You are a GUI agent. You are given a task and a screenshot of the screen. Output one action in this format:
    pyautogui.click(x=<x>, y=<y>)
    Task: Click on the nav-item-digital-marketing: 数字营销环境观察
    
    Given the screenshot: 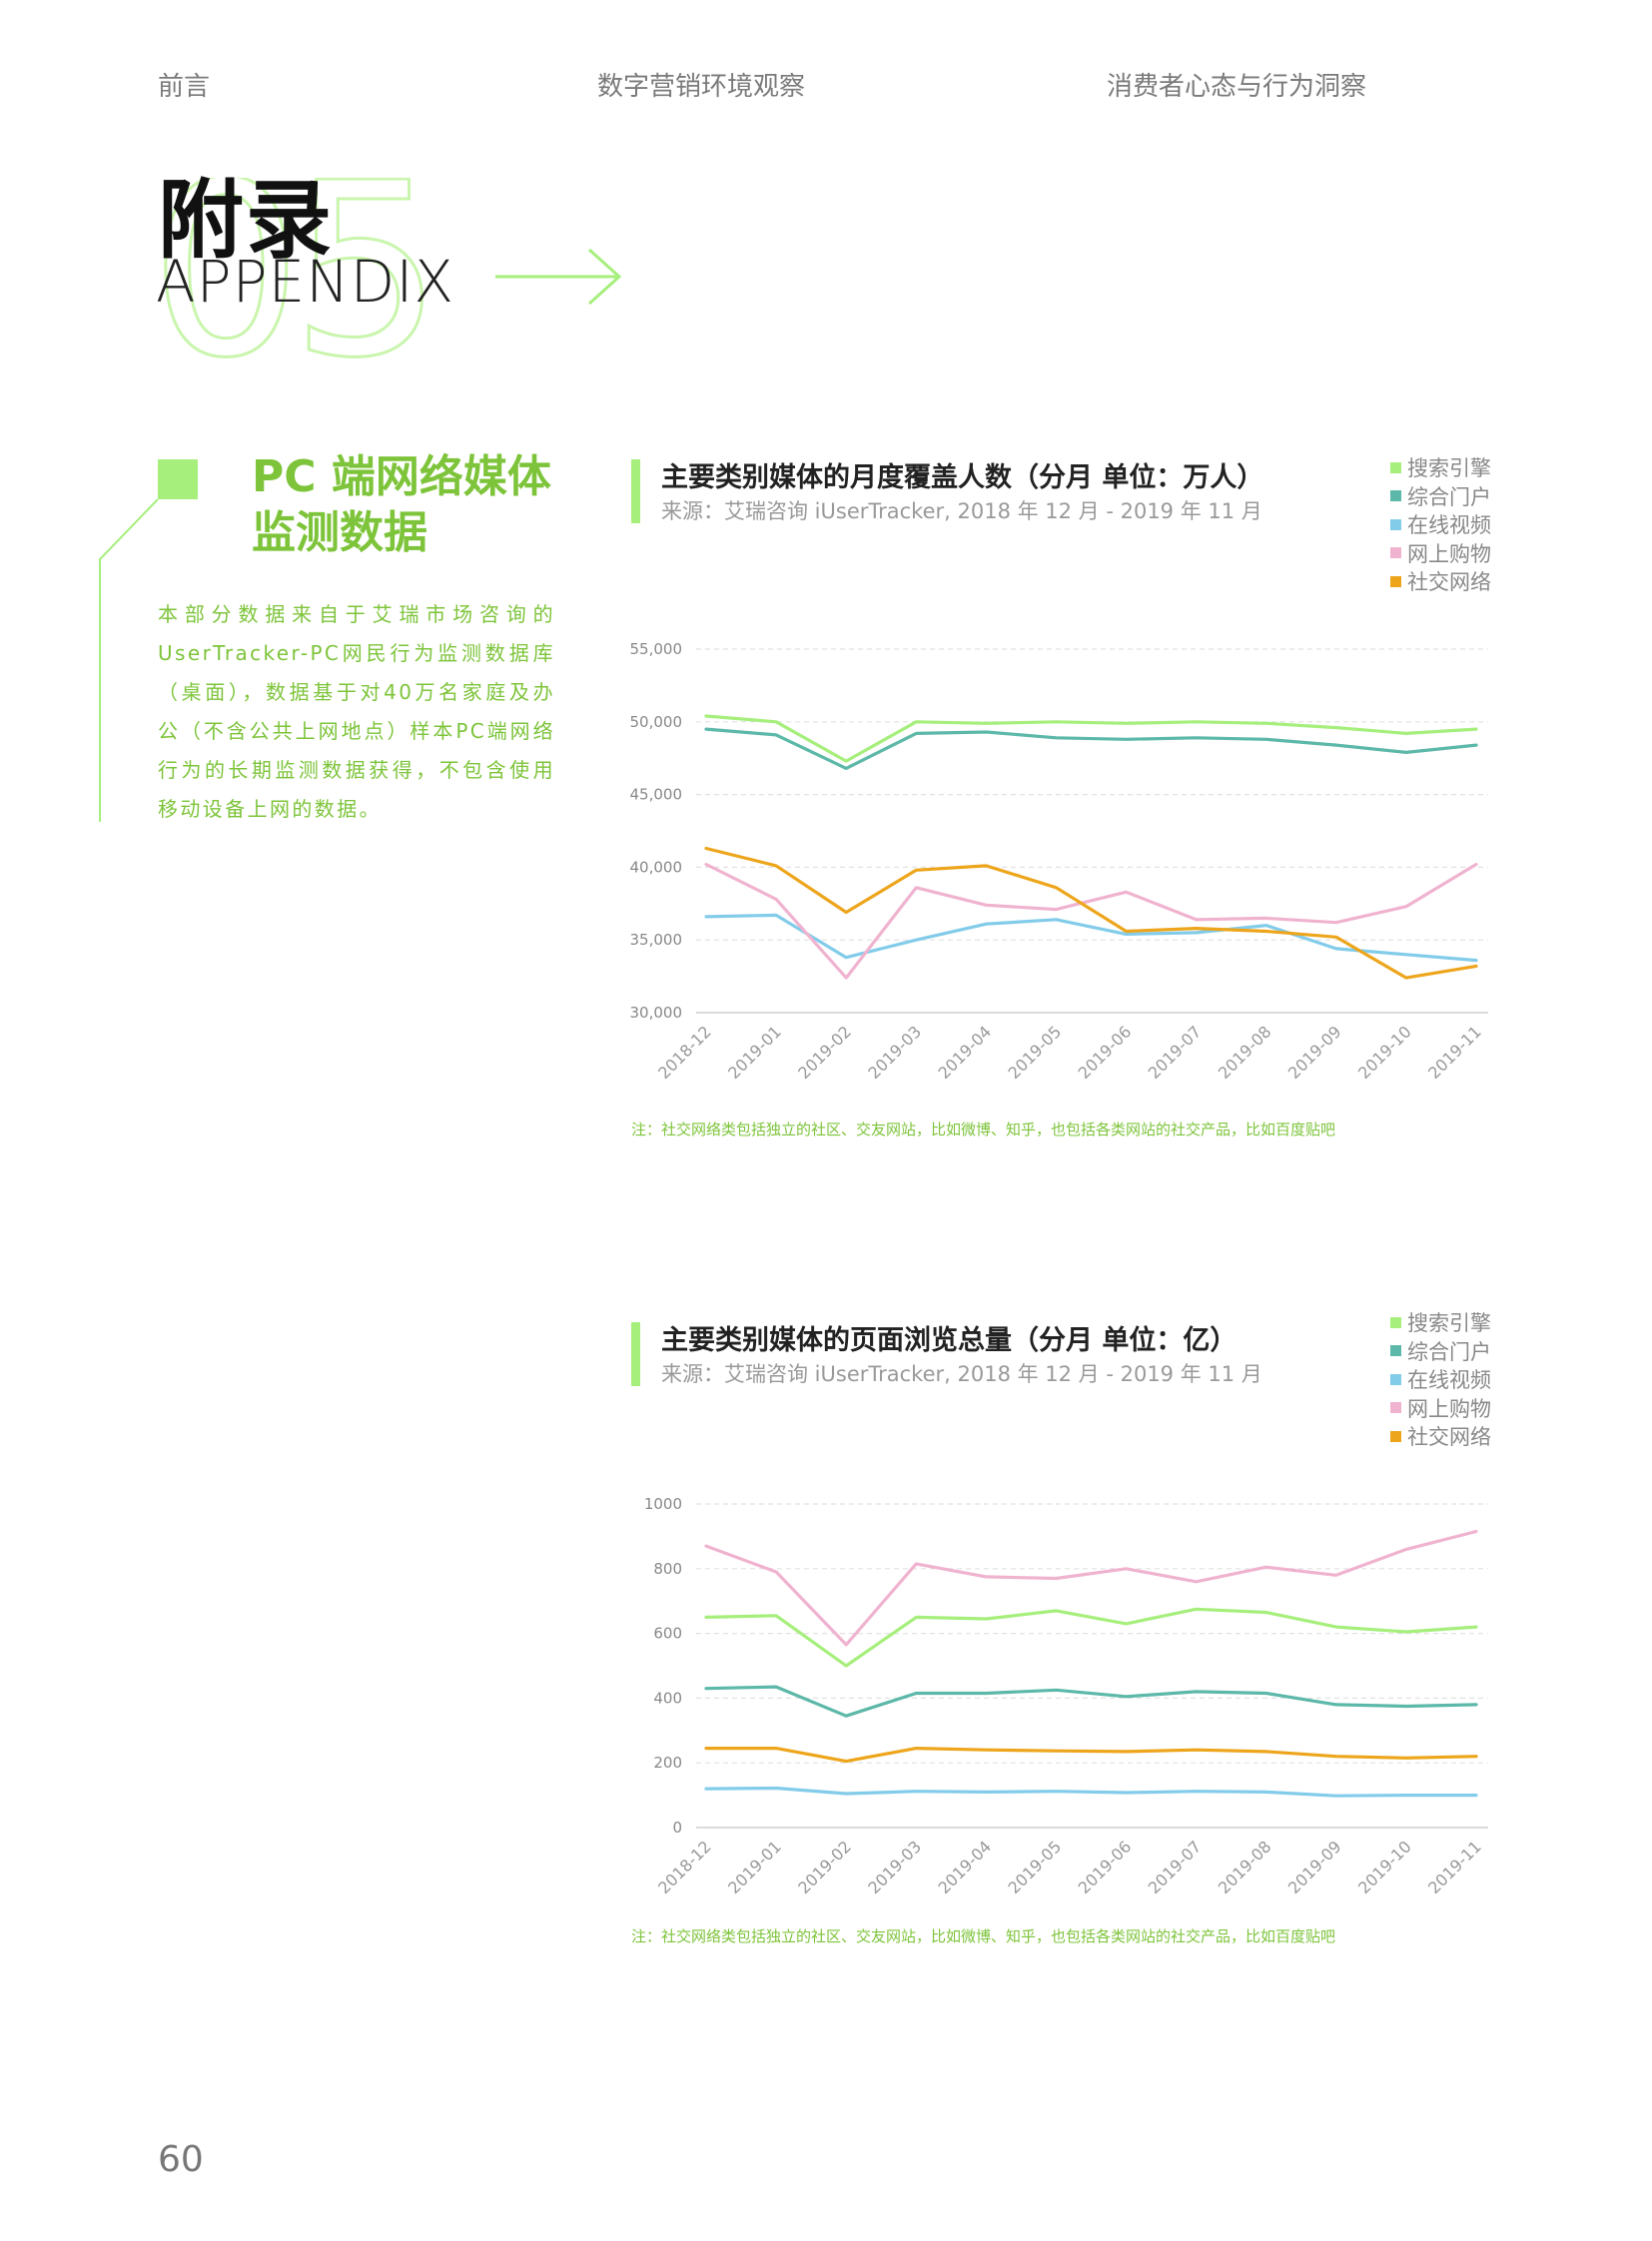 What is the action you would take?
    pyautogui.click(x=701, y=87)
    